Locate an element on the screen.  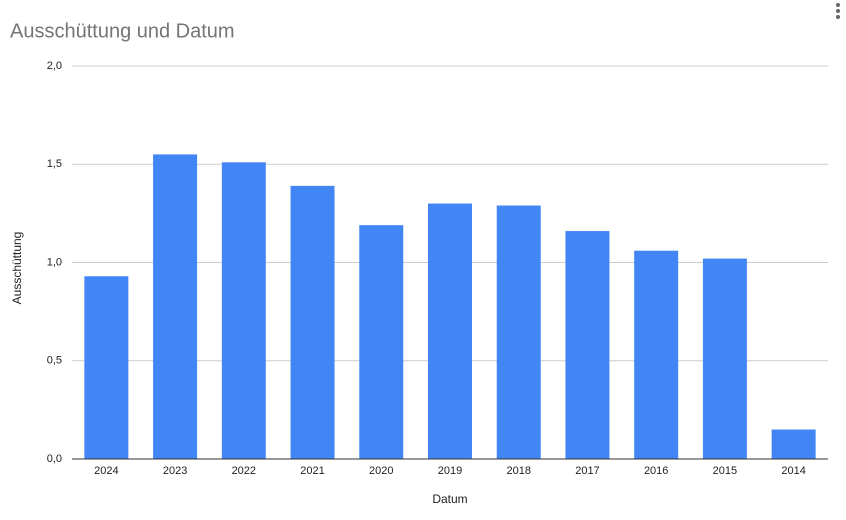
x-tick-label: 2024 is located at coordinates (106, 471).